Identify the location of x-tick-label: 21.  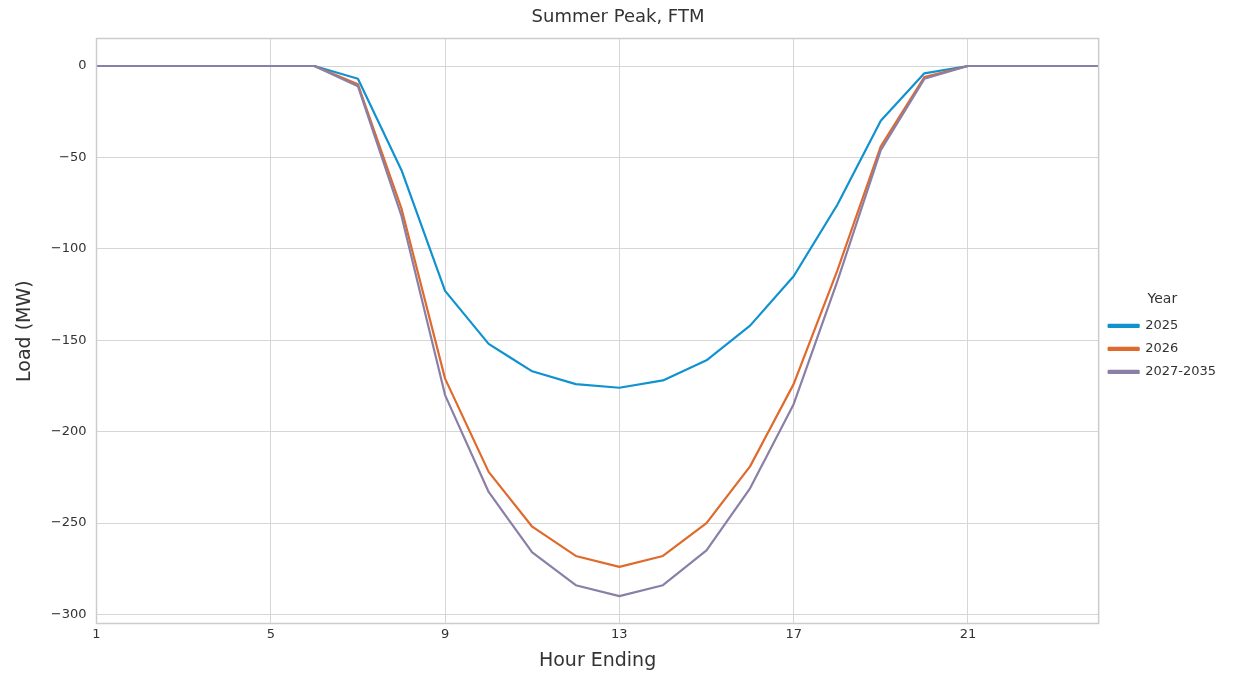
(968, 633).